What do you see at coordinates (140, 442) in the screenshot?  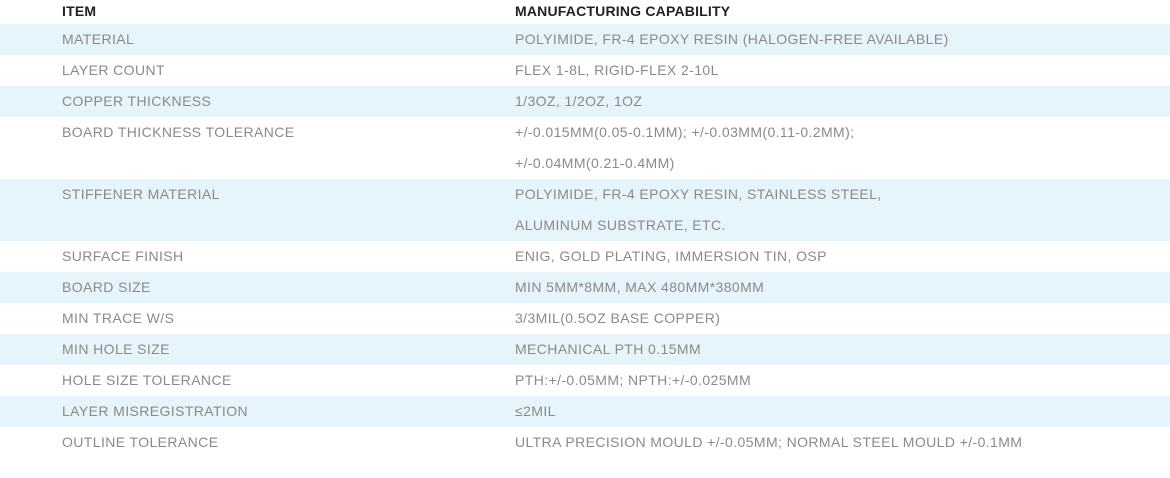 I see `row-item-label: OUTLINE TOLERANCE` at bounding box center [140, 442].